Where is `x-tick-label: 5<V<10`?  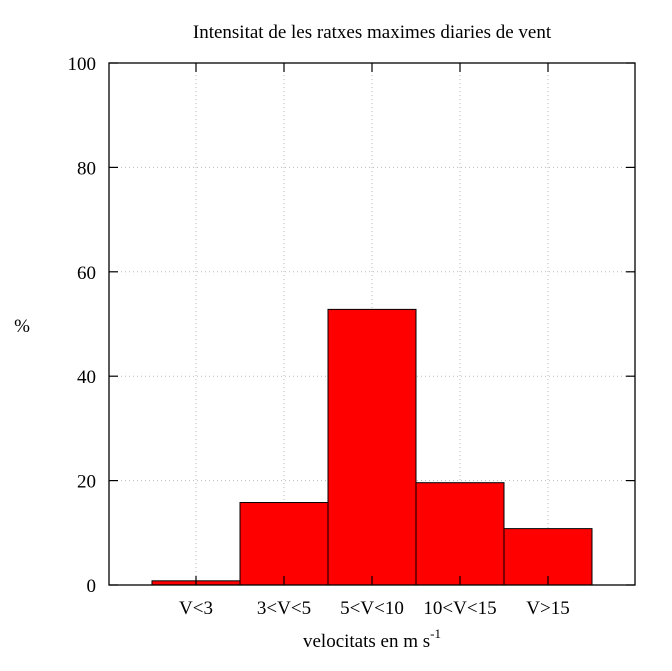
x-tick-label: 5<V<10 is located at coordinates (372, 608).